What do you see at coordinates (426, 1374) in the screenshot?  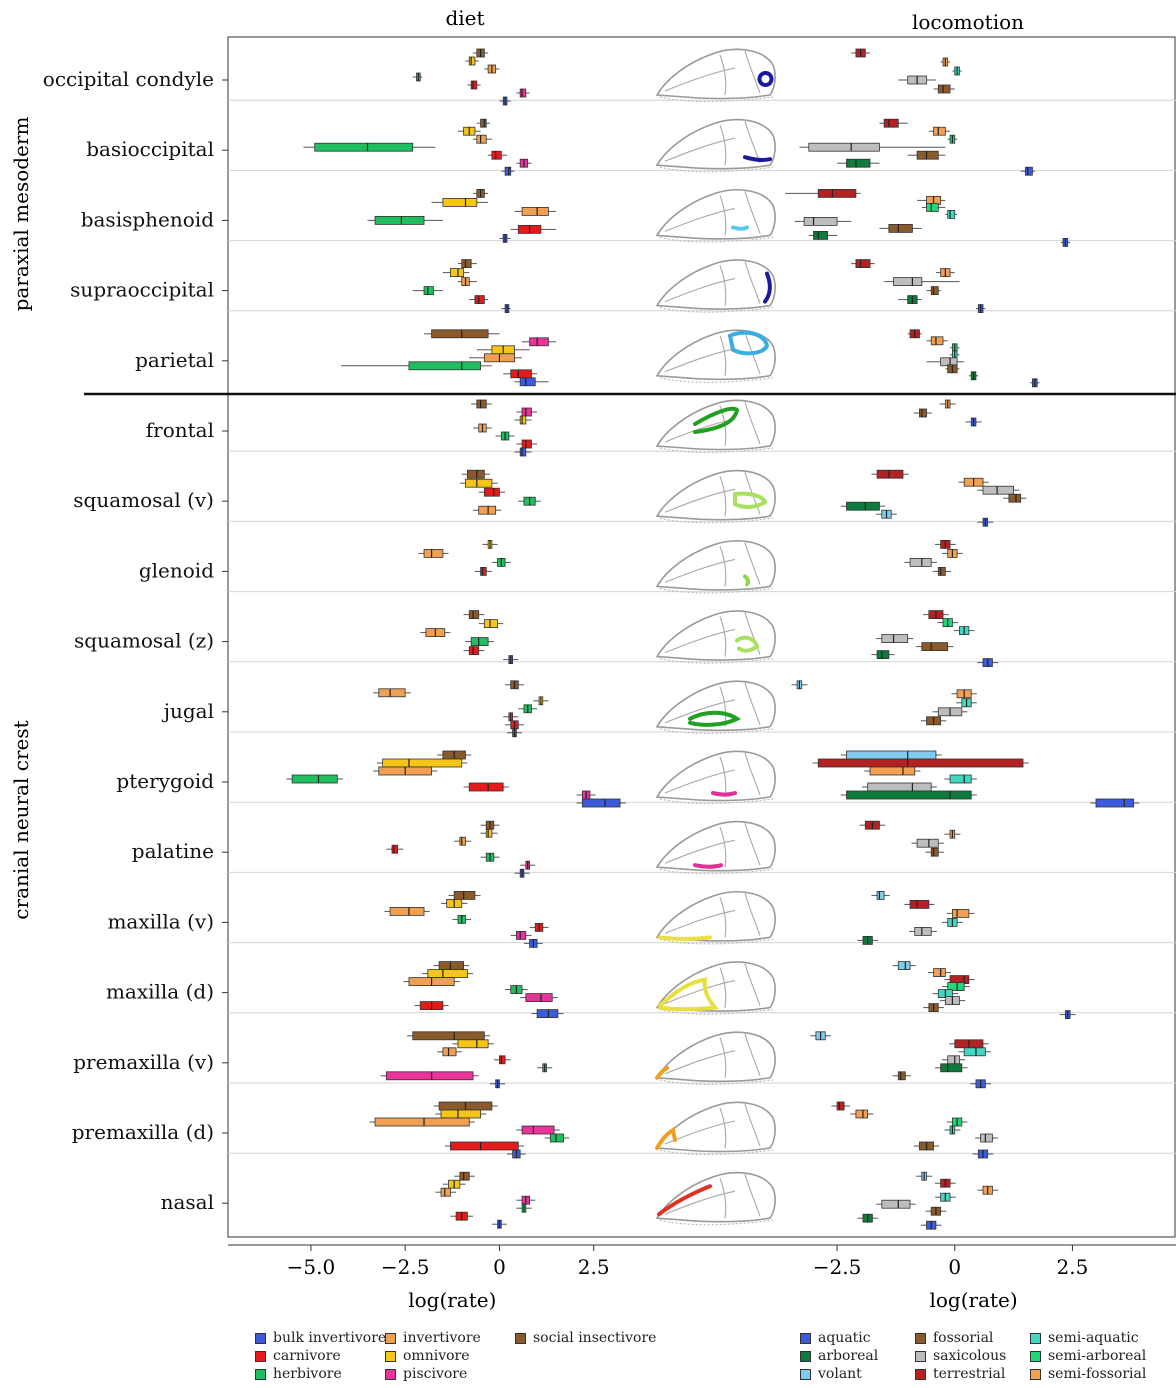 I see `legend-item: piscivore` at bounding box center [426, 1374].